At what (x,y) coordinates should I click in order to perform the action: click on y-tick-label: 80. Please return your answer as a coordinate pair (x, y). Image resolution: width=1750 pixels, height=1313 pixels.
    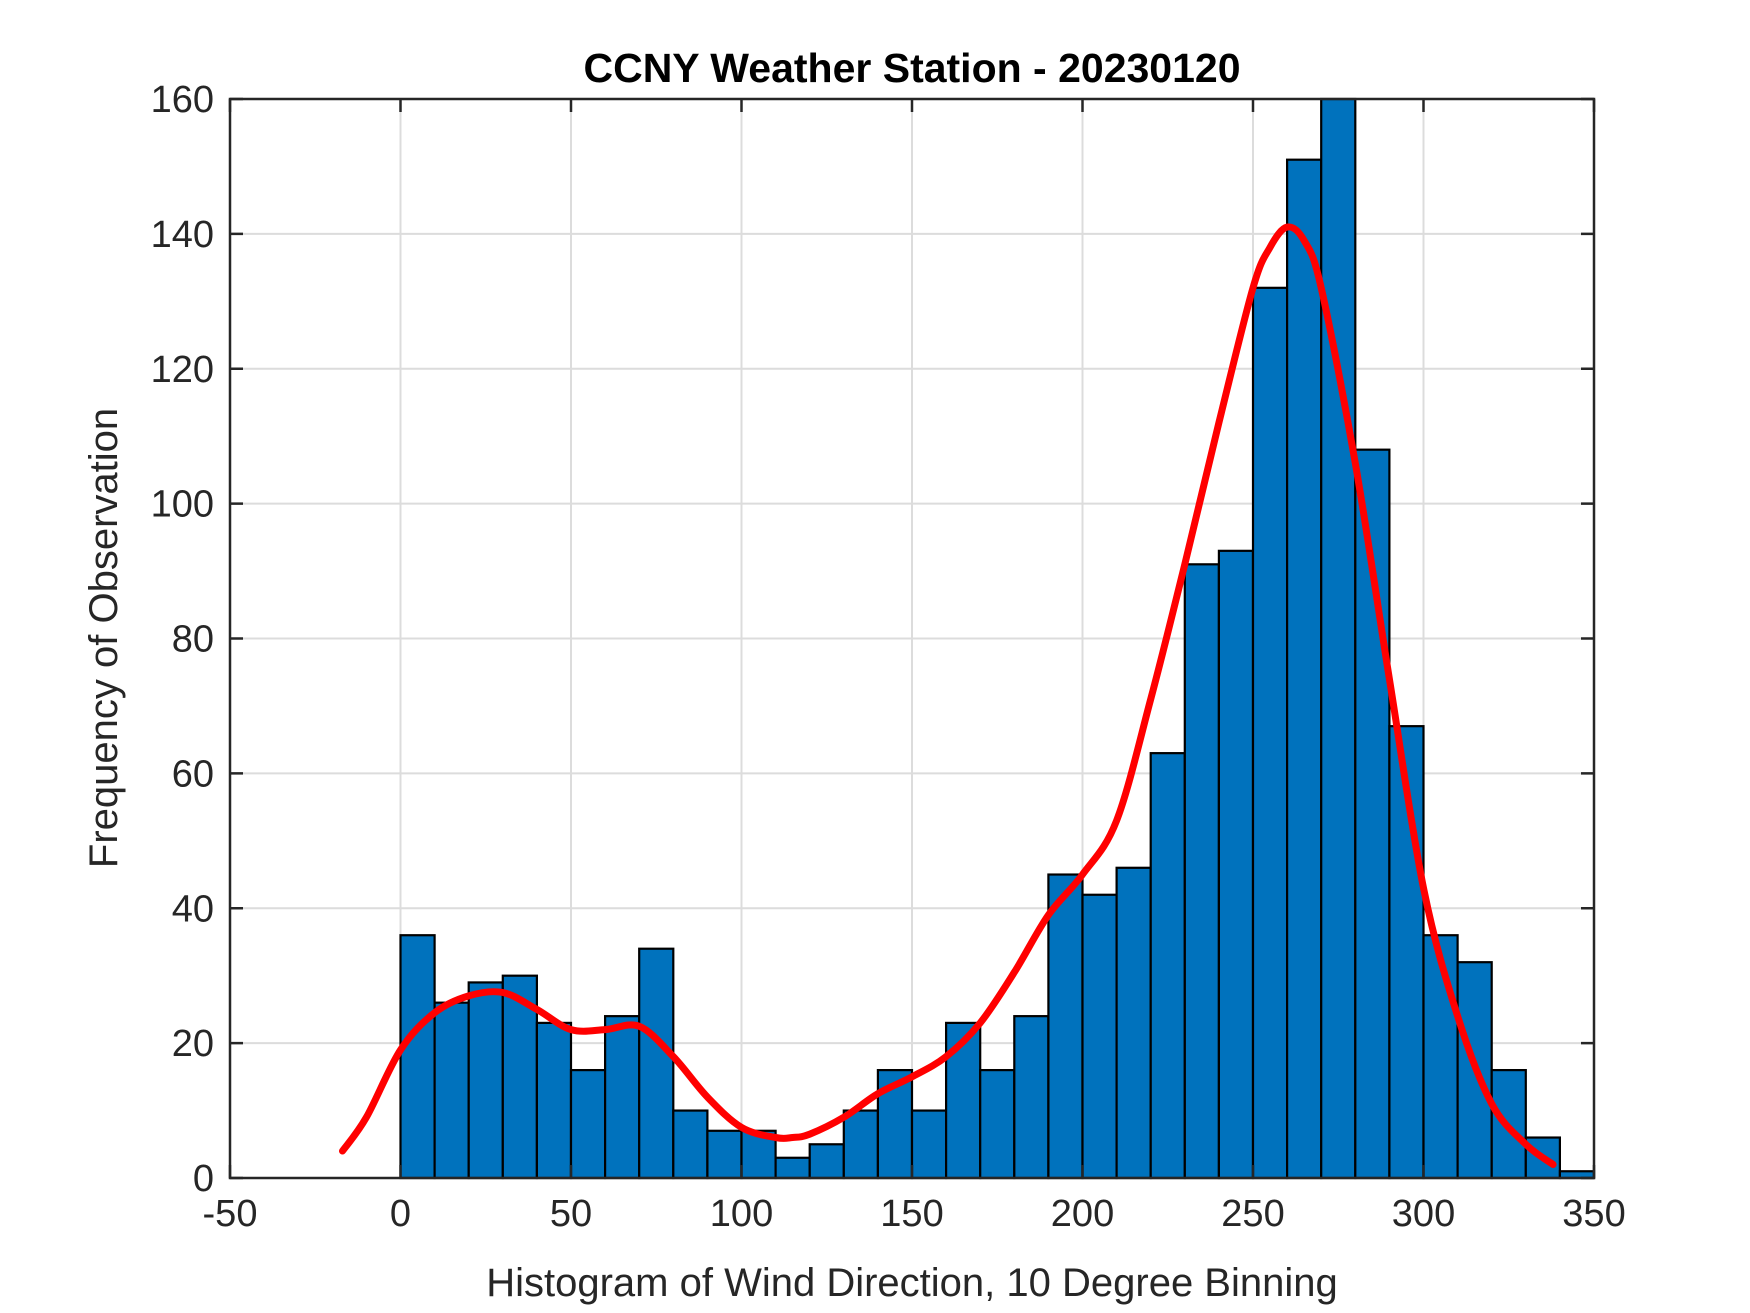
    Looking at the image, I should click on (193, 640).